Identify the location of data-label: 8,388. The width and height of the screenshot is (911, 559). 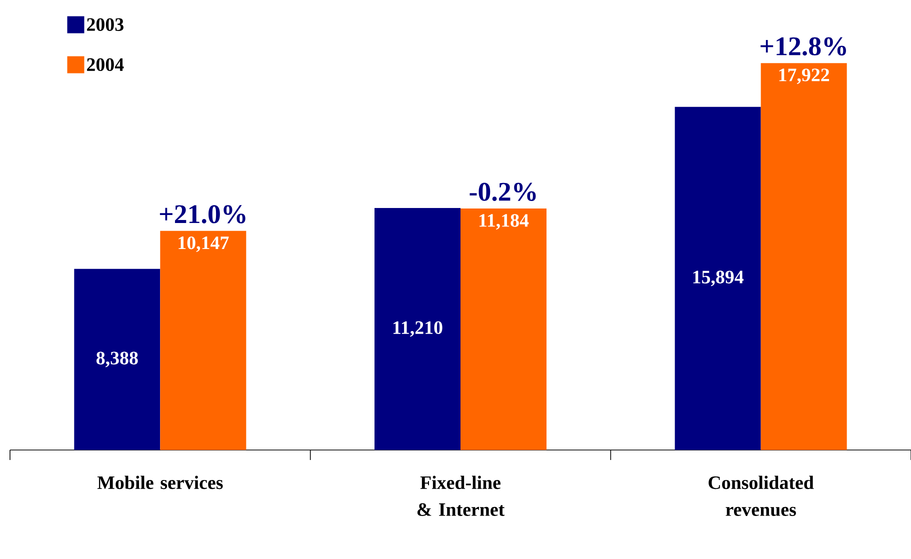
(117, 360).